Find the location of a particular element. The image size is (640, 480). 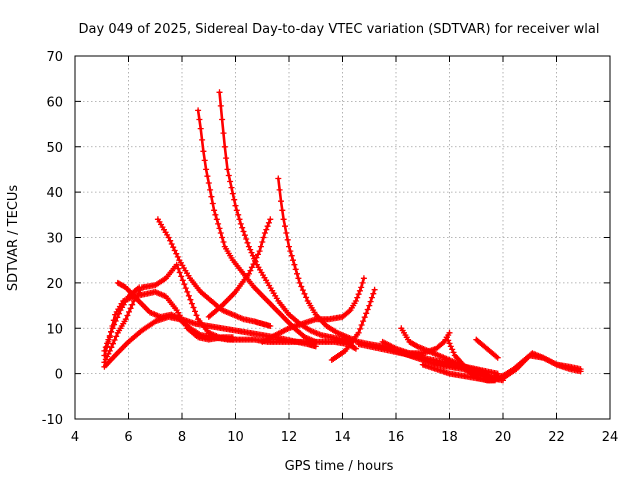

x-tick-label: 10 is located at coordinates (235, 437).